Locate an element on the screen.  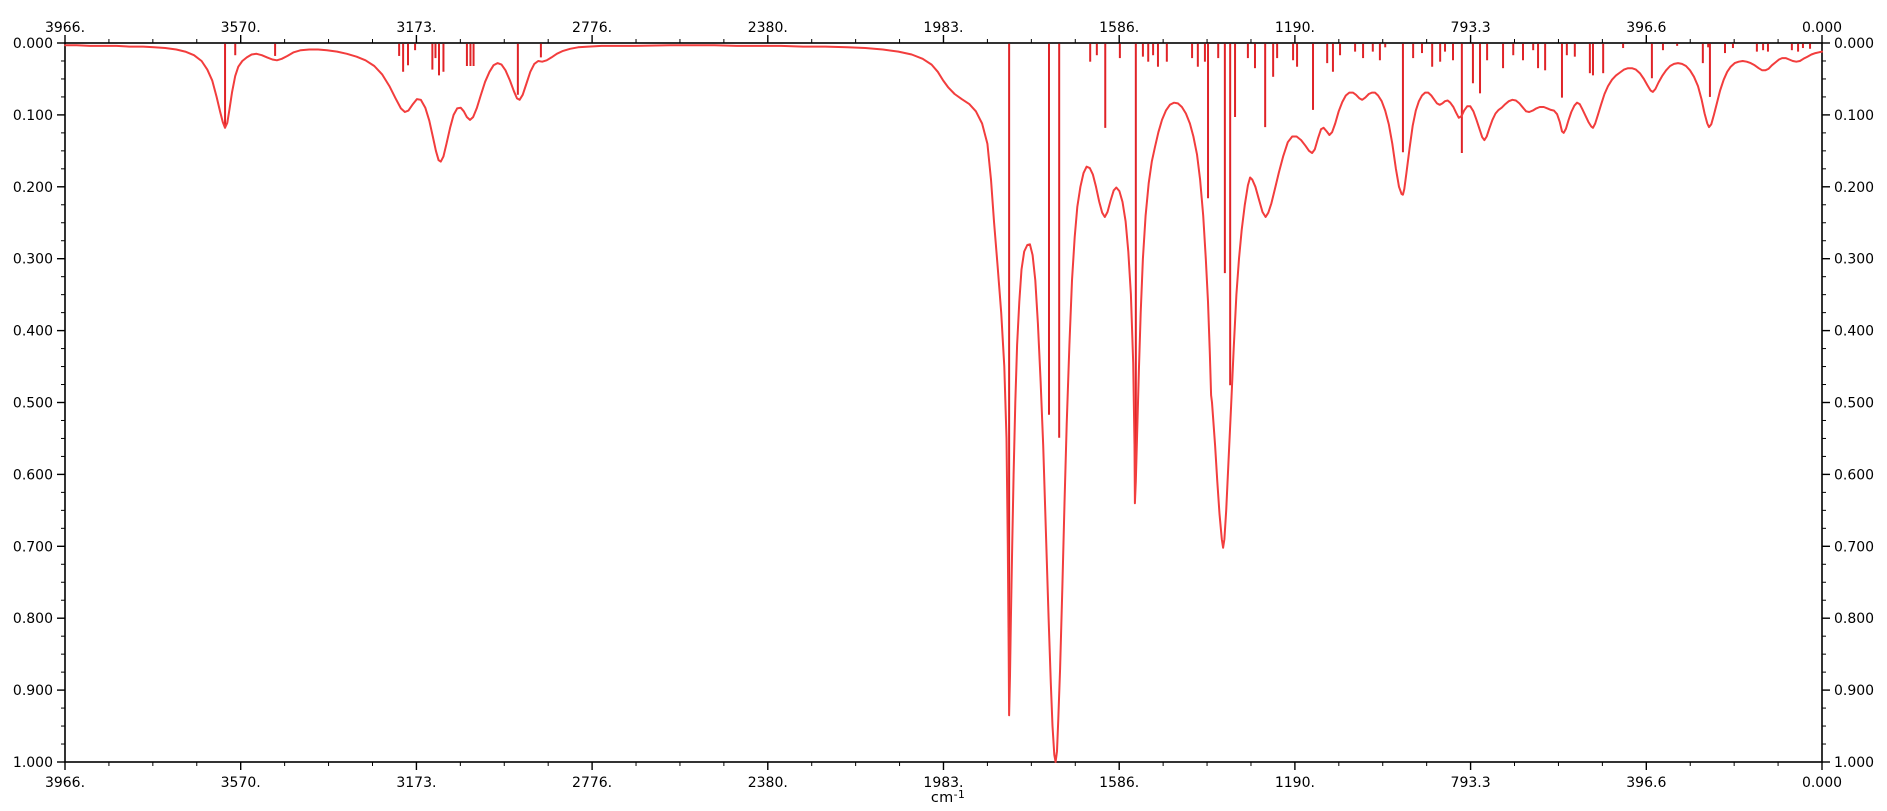
x-axis-unit-label: cm-1 is located at coordinates (948, 797).